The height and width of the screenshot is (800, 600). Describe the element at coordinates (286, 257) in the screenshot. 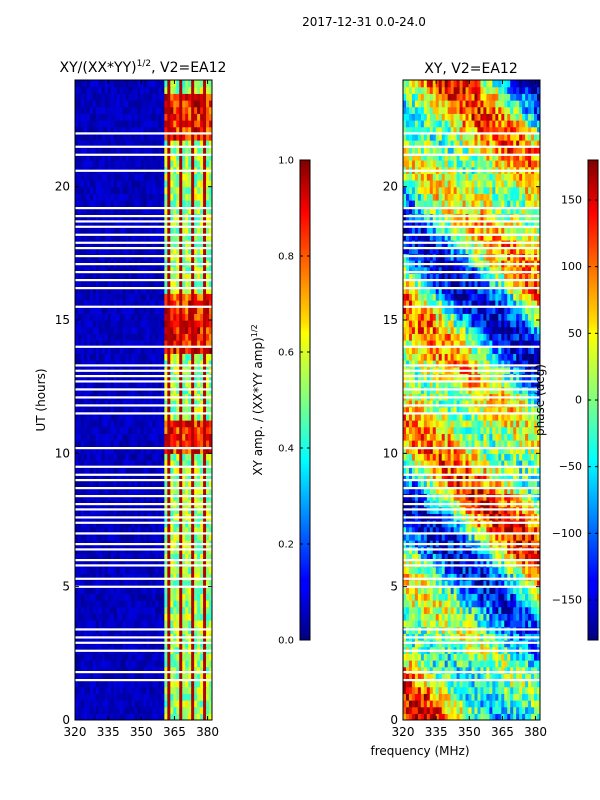

I see `colorbar-tick-label: 0.8` at that location.